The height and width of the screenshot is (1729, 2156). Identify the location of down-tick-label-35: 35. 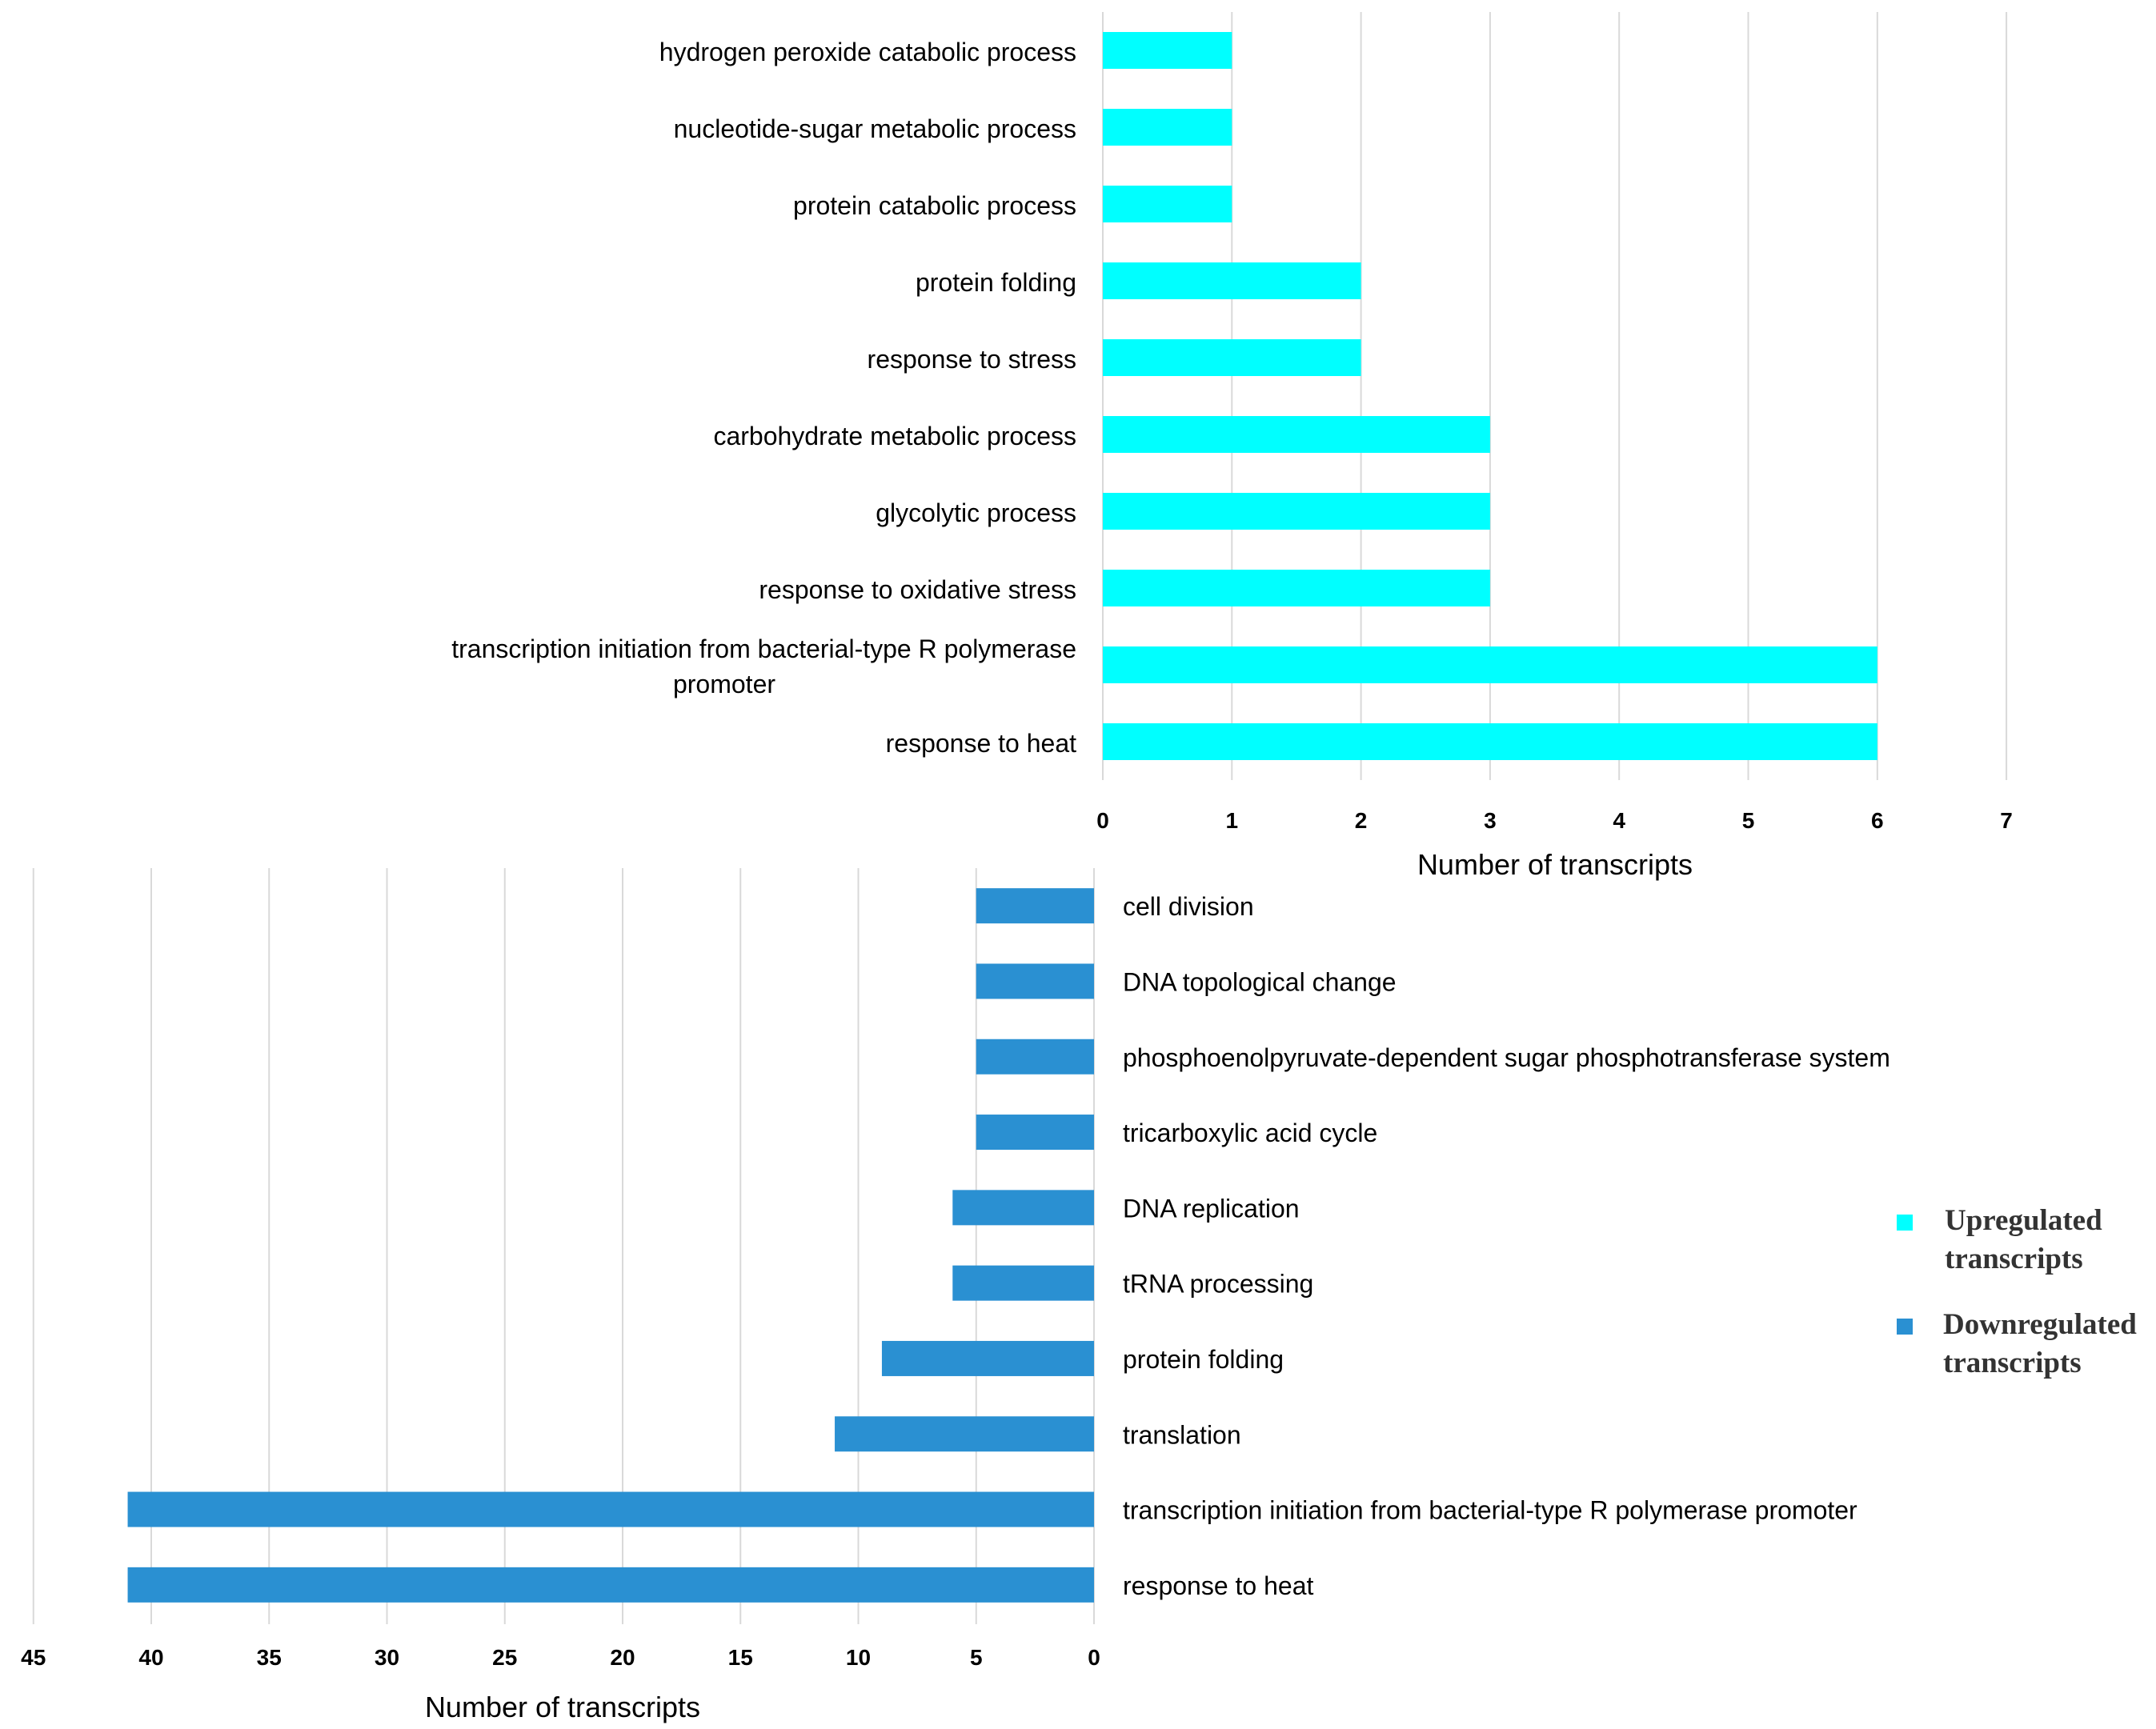
(269, 1658).